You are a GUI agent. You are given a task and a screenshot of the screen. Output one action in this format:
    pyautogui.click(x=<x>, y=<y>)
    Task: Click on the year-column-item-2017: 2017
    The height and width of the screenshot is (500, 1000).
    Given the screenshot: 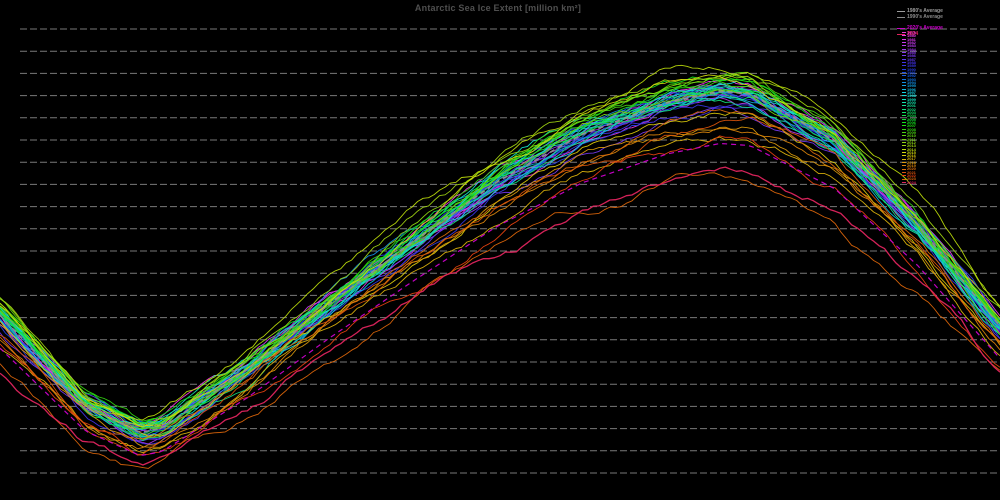 What is the action you would take?
    pyautogui.click(x=909, y=159)
    